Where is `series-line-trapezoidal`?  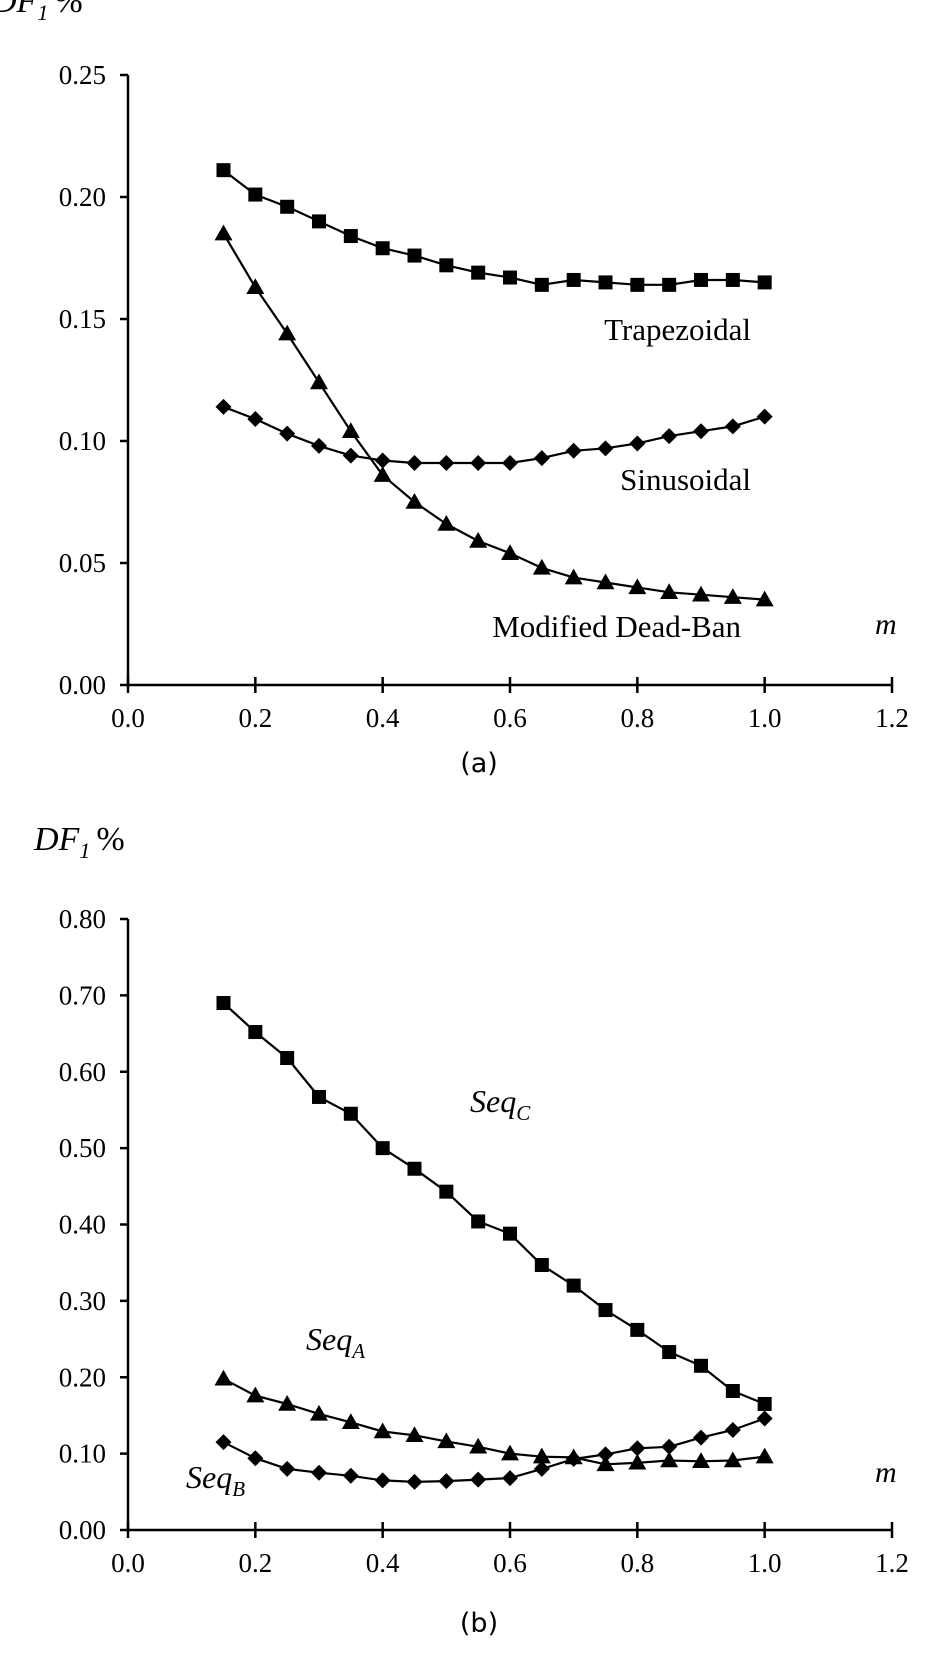
series-line-trapezoidal is located at coordinates (493, 227).